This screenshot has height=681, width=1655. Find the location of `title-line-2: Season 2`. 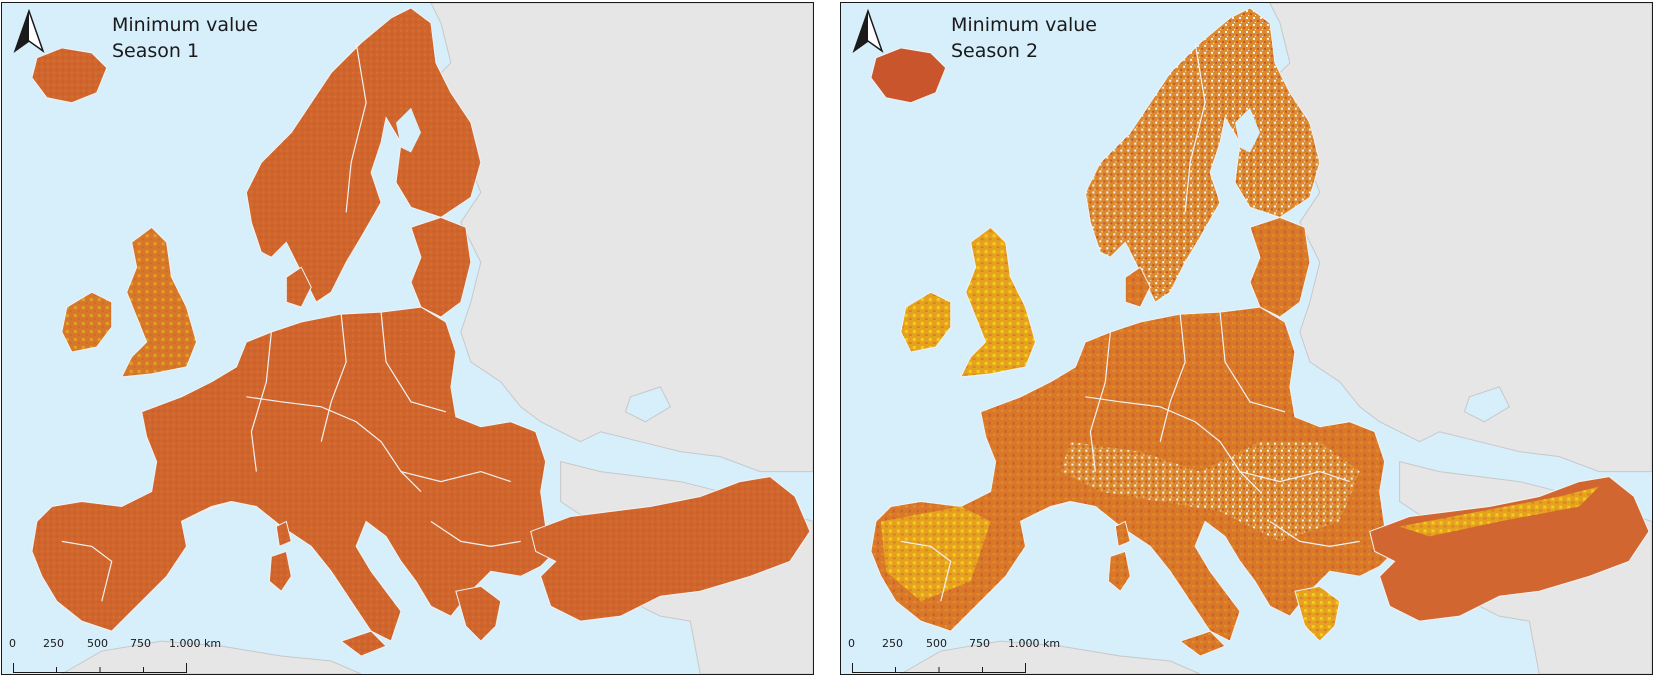

title-line-2: Season 2 is located at coordinates (995, 51).